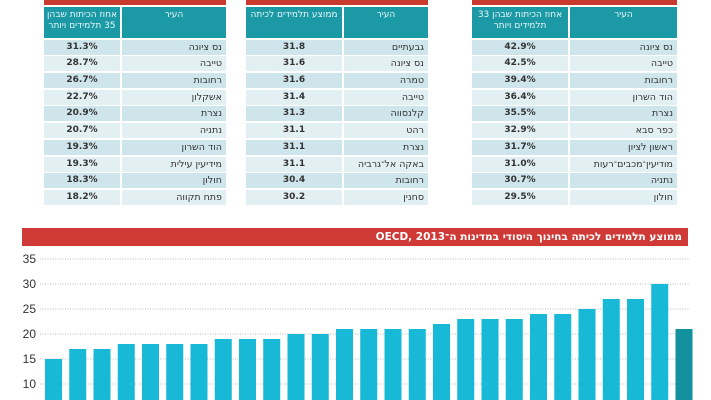  What do you see at coordinates (294, 22) in the screenshot?
I see `header-value: ממוצע תלמידים לכיתה` at bounding box center [294, 22].